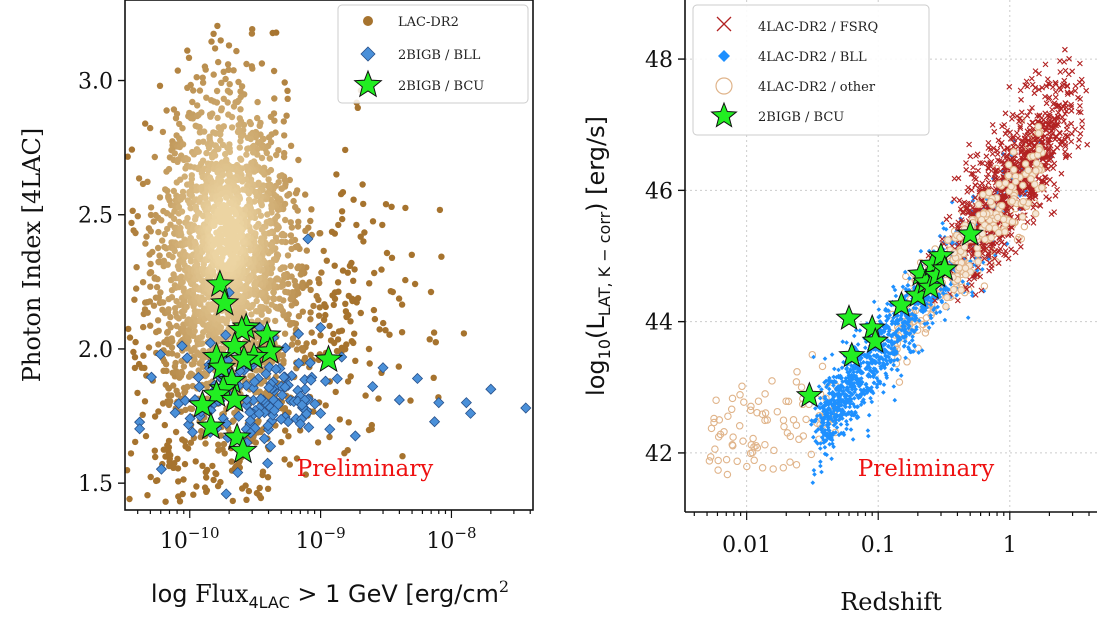 The width and height of the screenshot is (1097, 623). Describe the element at coordinates (433, 54) in the screenshot. I see `left-legend-box` at that location.